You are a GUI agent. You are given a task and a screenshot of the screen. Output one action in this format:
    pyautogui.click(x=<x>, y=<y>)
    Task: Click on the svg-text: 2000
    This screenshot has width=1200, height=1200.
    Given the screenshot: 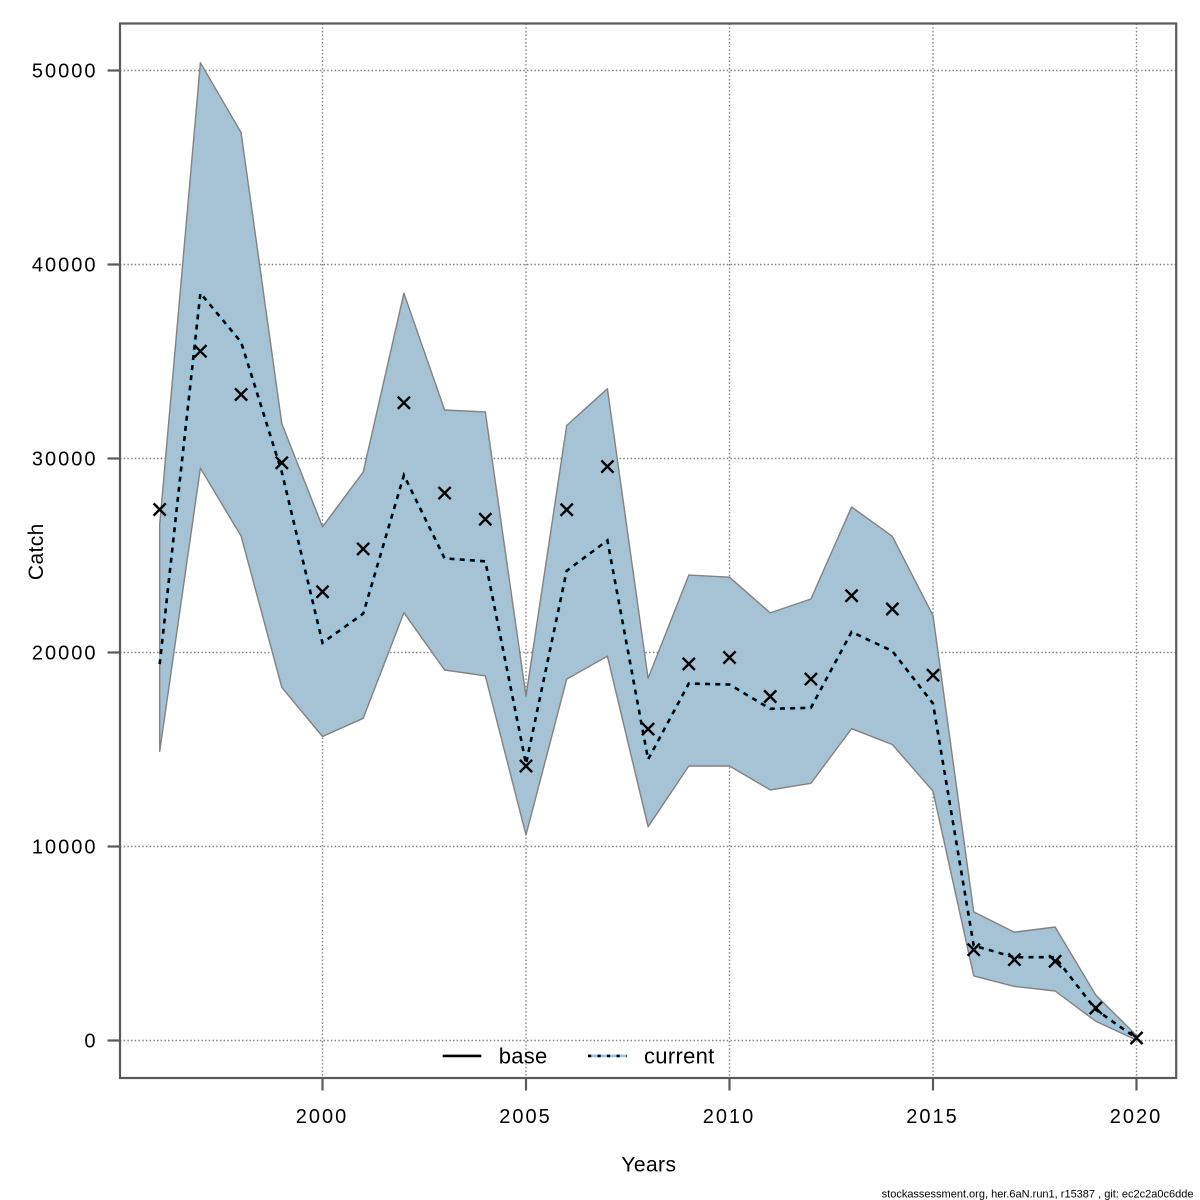 What is the action you would take?
    pyautogui.click(x=322, y=1117)
    